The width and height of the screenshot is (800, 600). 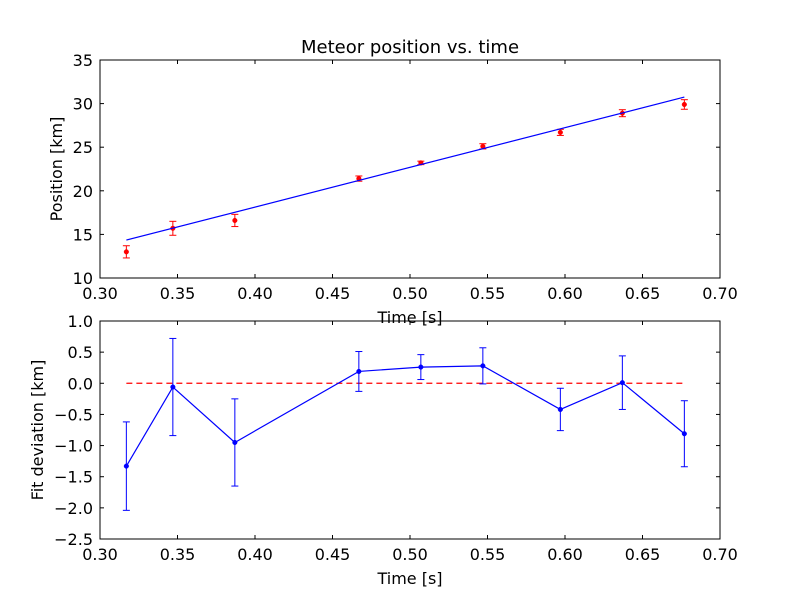 I want to click on y-tick-label: 25, so click(x=83, y=147).